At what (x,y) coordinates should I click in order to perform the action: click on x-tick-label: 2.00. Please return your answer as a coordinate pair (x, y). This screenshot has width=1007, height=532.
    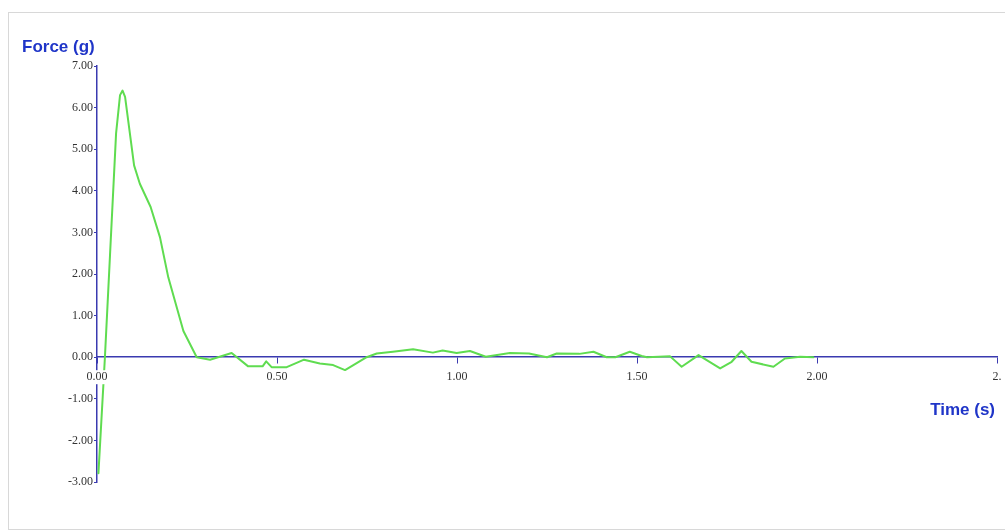
    Looking at the image, I should click on (817, 376).